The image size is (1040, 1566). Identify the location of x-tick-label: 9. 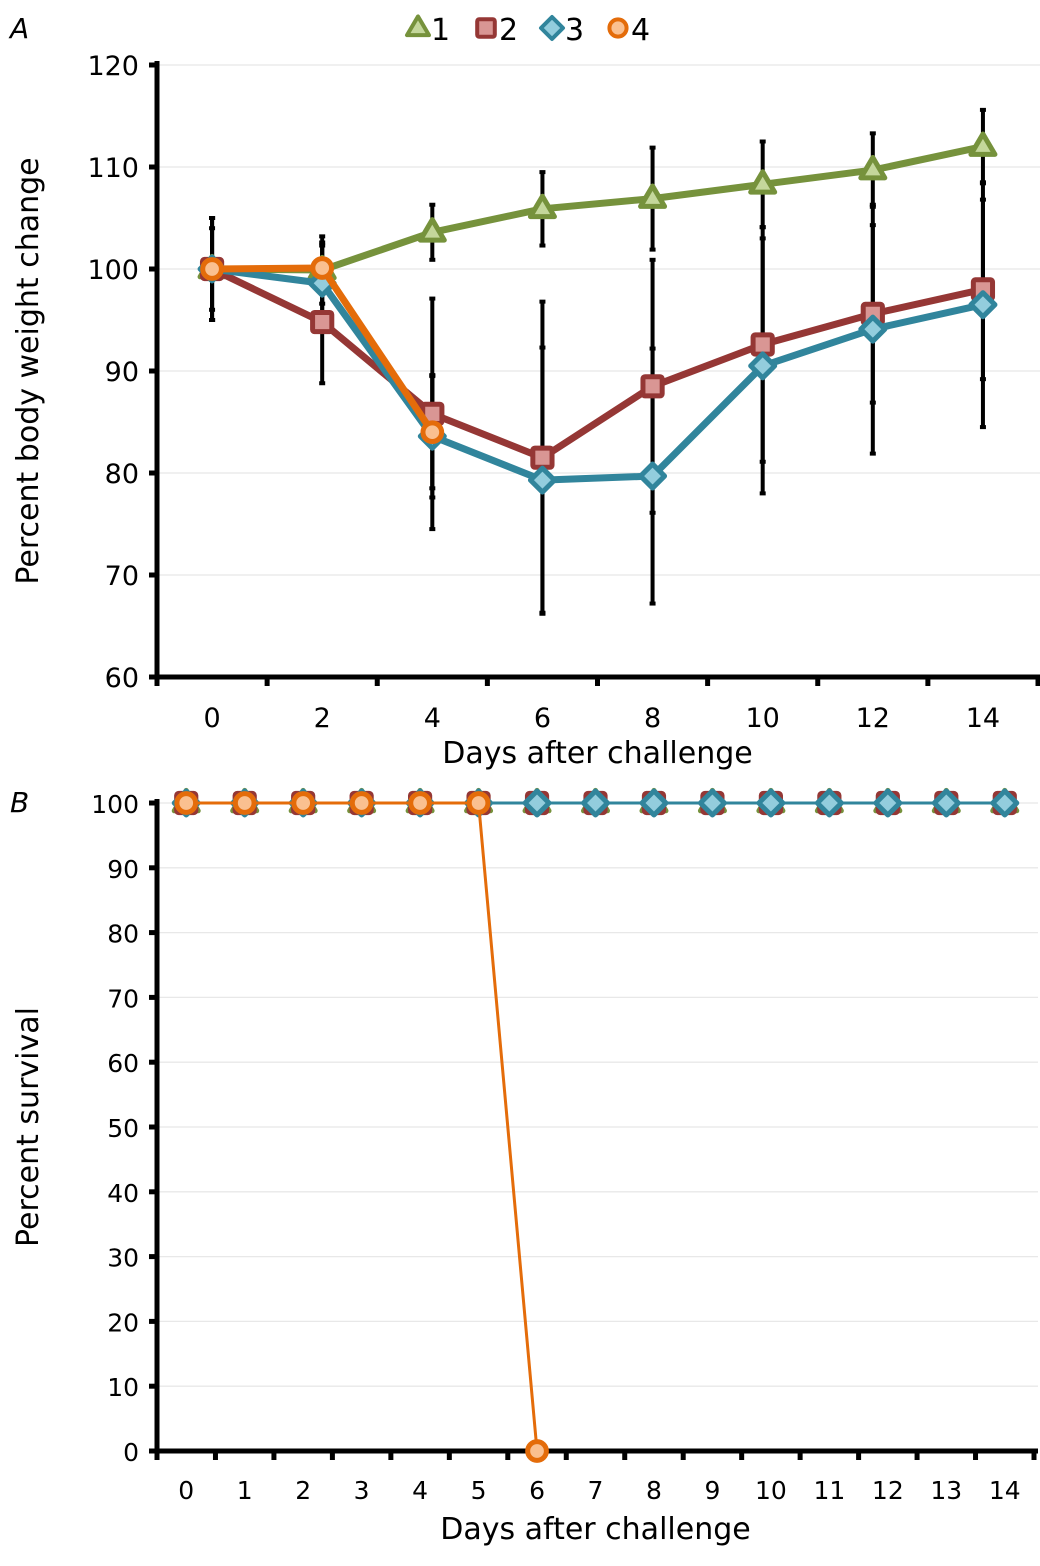
(712, 1490).